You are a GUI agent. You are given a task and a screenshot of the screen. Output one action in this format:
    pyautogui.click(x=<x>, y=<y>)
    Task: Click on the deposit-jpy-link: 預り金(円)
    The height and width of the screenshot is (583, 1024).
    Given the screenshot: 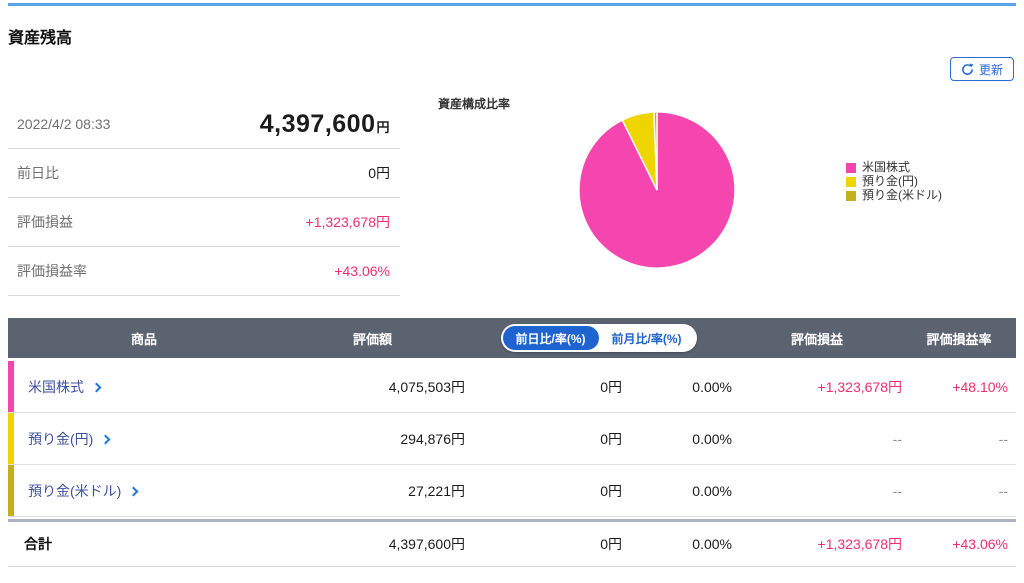 What is the action you would take?
    pyautogui.click(x=69, y=439)
    